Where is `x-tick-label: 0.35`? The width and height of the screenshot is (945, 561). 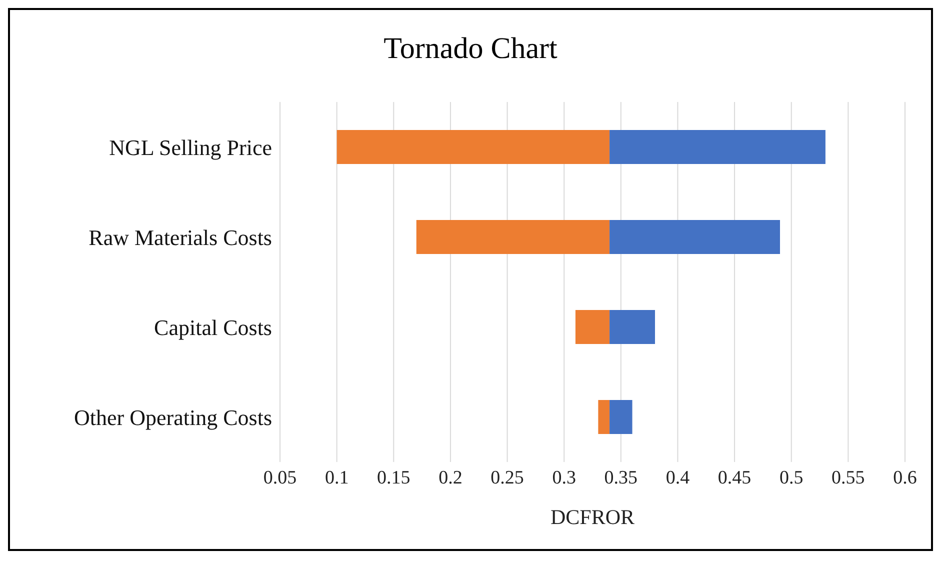
x-tick-label: 0.35 is located at coordinates (621, 477).